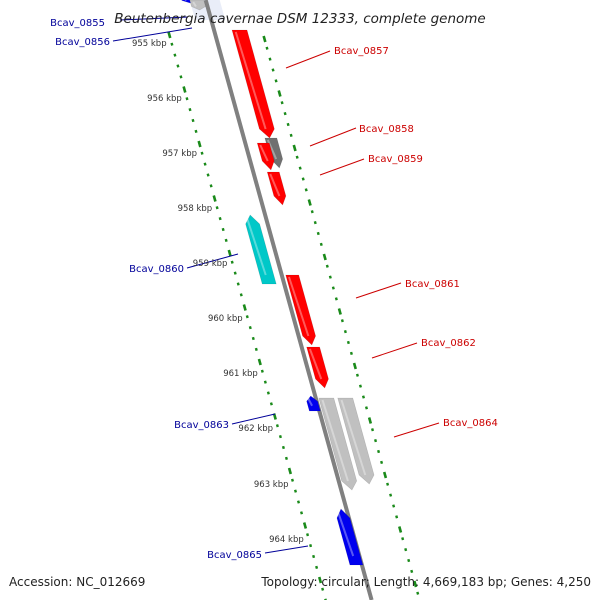  Describe the element at coordinates (201, 425) in the screenshot. I see `gene-label-bcav-0863: Bcav_0863` at that location.